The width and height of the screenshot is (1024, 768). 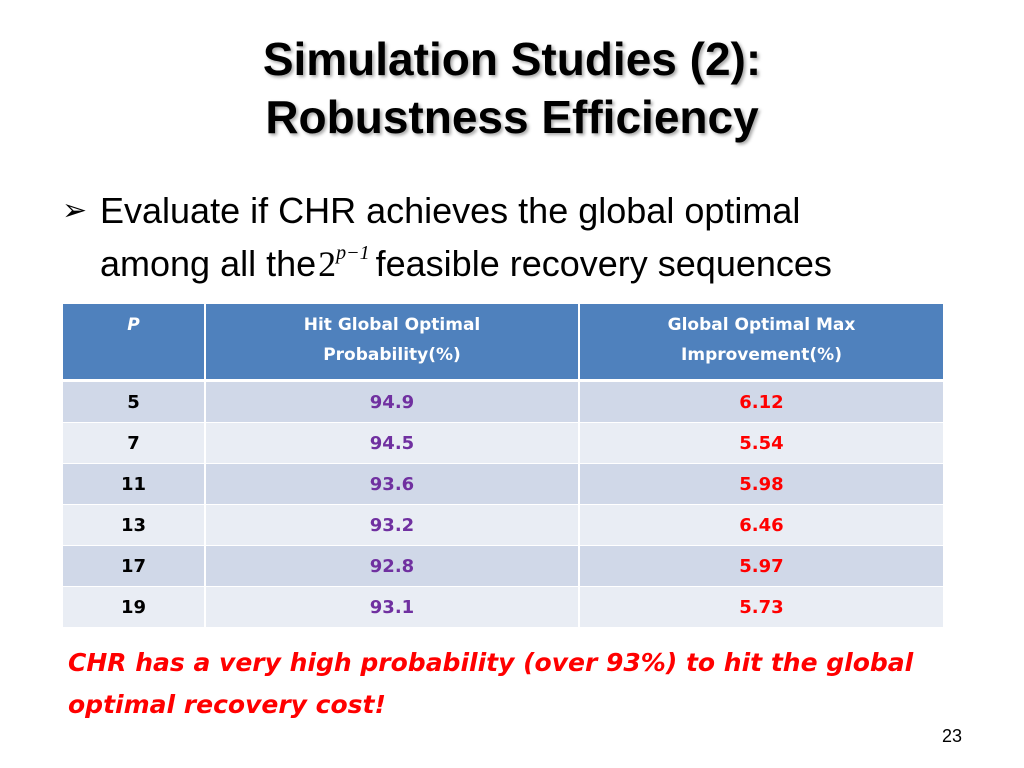 I want to click on table-row: 7 94.5 5.54, so click(x=503, y=443).